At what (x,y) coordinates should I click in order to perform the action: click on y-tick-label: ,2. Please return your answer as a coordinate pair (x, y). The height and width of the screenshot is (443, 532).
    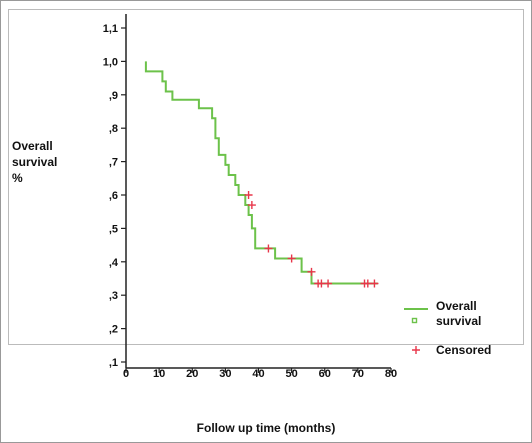
    Looking at the image, I should click on (113, 330).